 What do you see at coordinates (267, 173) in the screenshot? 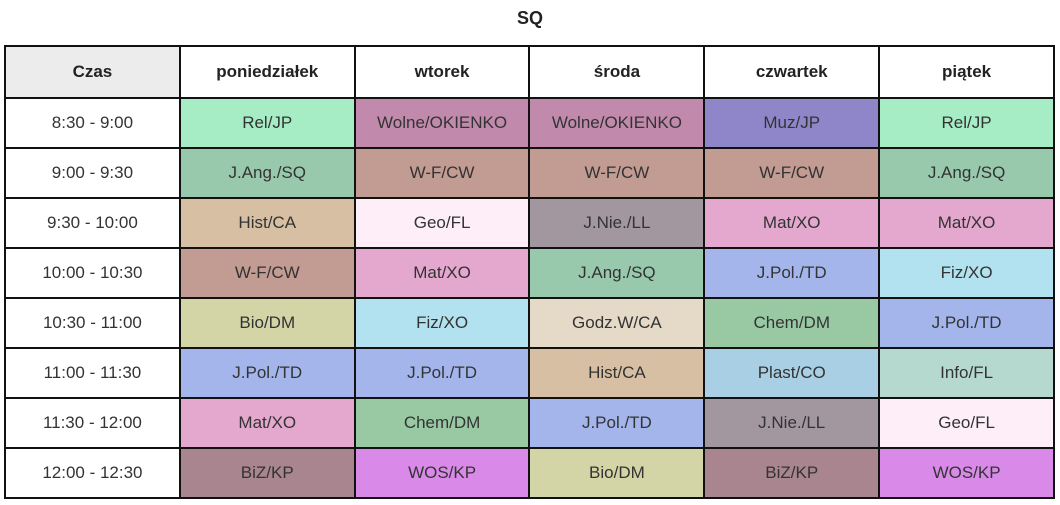
I see `lesson-cell-monday: J.Ang./SQ` at bounding box center [267, 173].